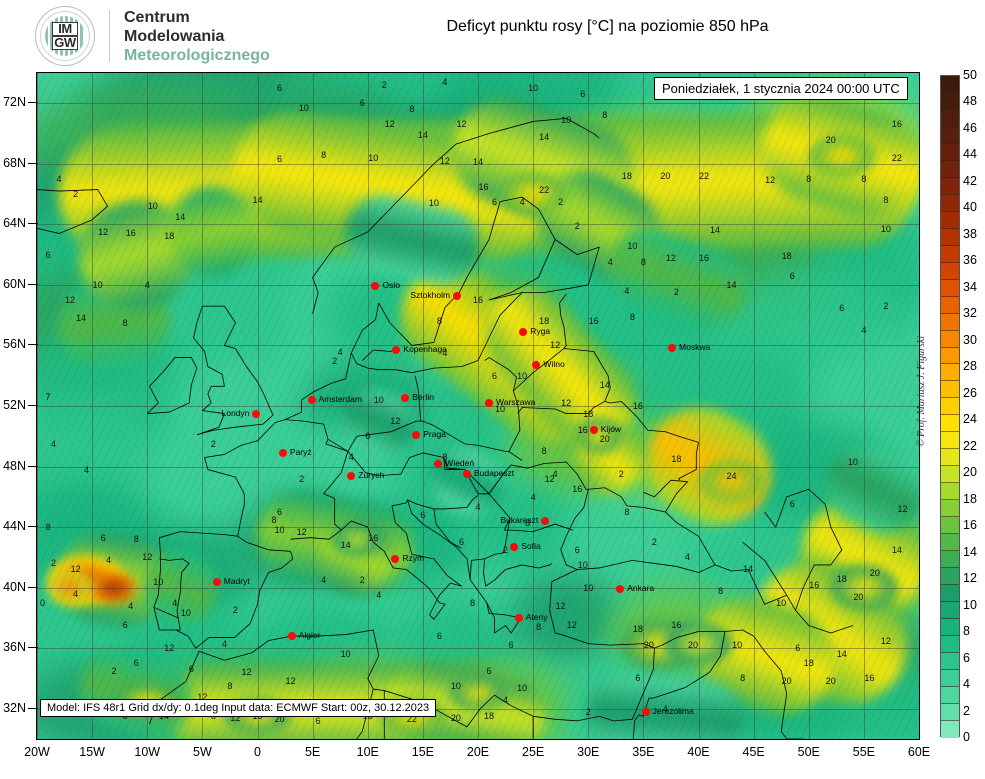 Image resolution: width=985 pixels, height=779 pixels. What do you see at coordinates (637, 406) in the screenshot?
I see `contour-label: 16` at bounding box center [637, 406].